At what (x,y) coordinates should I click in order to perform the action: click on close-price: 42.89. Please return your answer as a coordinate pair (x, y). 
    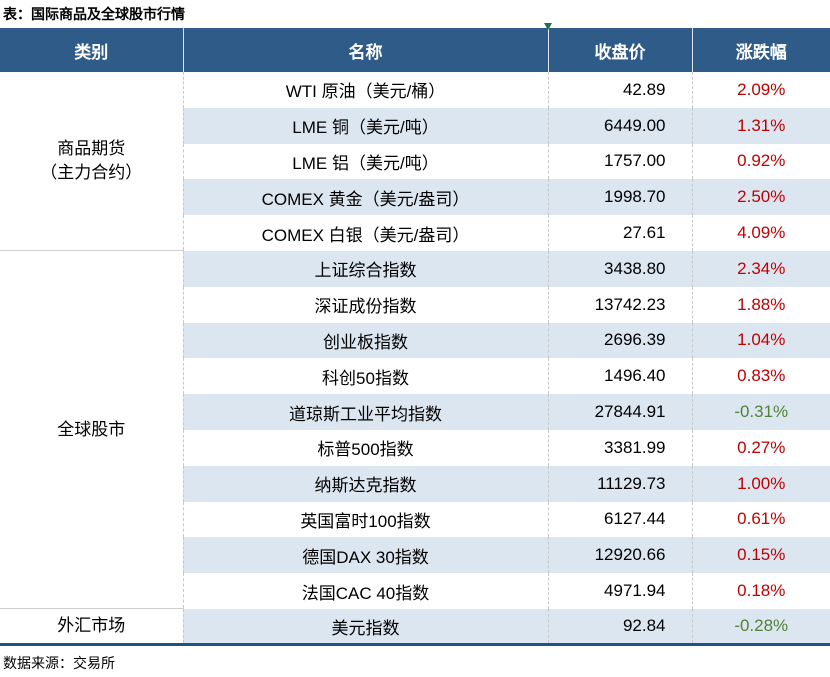
    Looking at the image, I should click on (619, 90).